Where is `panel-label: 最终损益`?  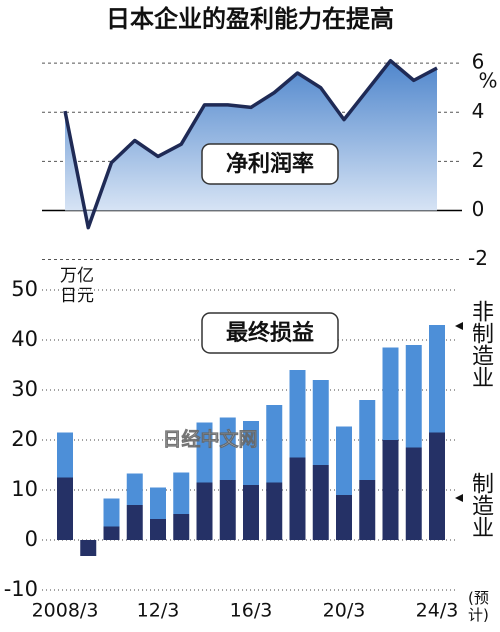
panel-label: 最终损益 is located at coordinates (270, 333).